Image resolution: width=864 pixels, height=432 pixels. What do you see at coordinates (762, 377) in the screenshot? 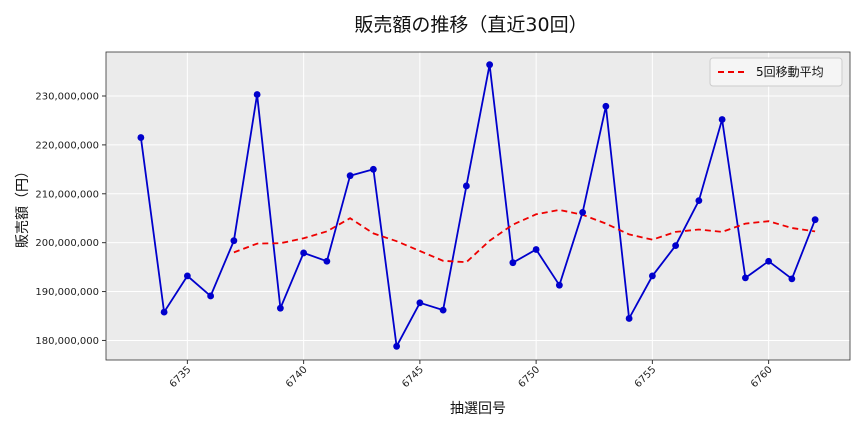
I see `x-tick-label: 6760` at bounding box center [762, 377].